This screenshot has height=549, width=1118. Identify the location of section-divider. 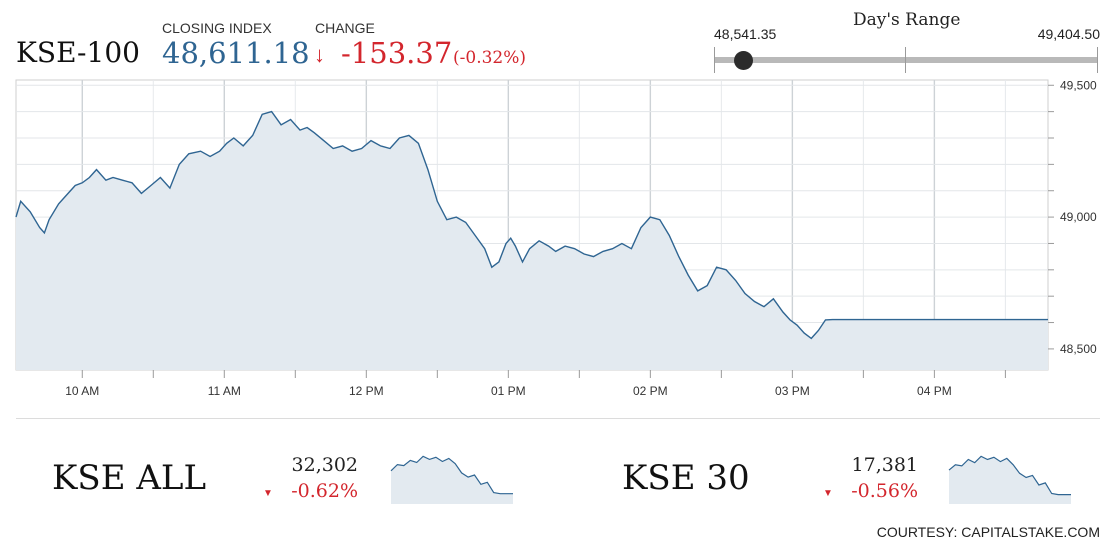
(558, 418).